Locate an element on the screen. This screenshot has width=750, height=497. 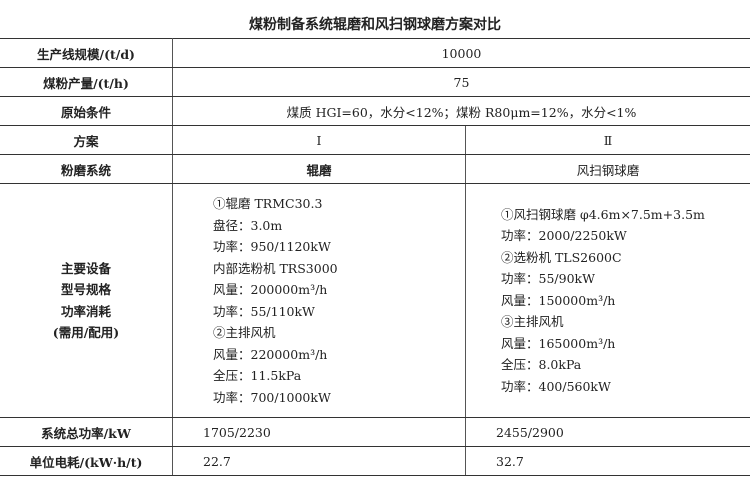
spec-line: 风量：150000m³/h is located at coordinates (558, 300).